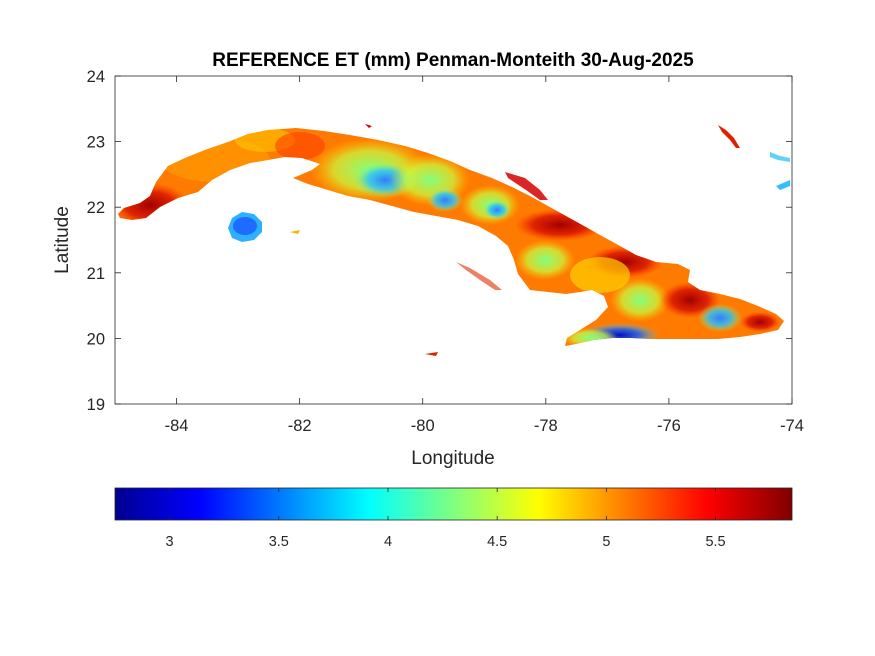  What do you see at coordinates (96, 405) in the screenshot?
I see `y-tick-label: 19` at bounding box center [96, 405].